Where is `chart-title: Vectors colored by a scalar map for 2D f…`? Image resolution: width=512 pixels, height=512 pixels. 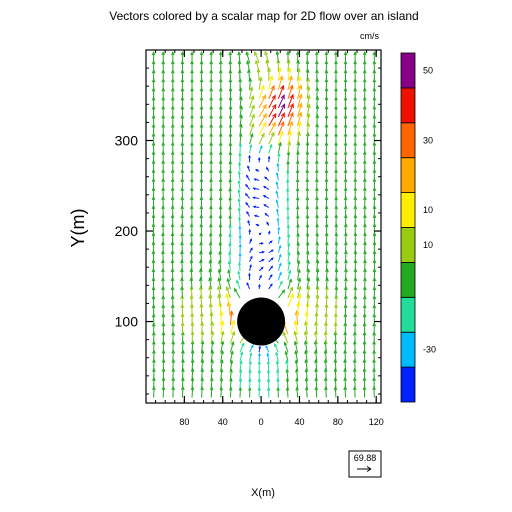 chart-title: Vectors colored by a scalar map for 2D f… is located at coordinates (263, 16).